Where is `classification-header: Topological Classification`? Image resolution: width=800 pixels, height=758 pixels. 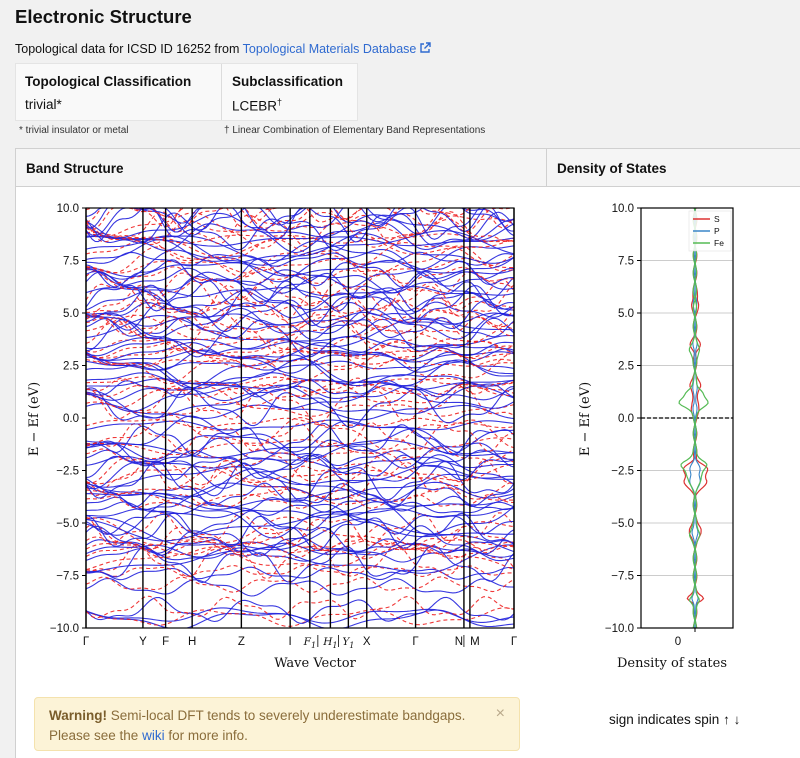
classification-header: Topological Classification is located at coordinates (108, 81).